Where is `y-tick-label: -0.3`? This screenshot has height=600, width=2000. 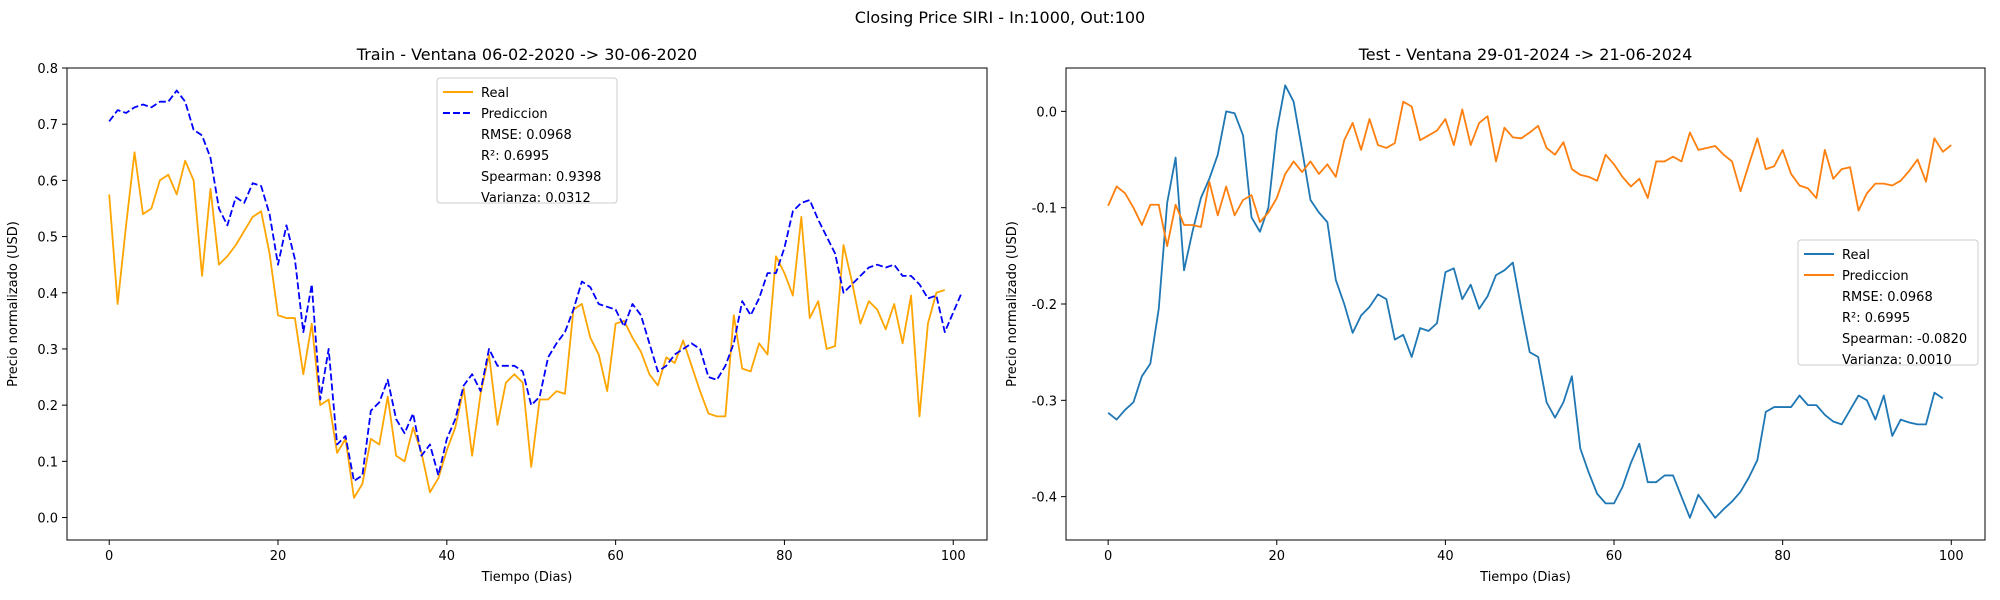
y-tick-label: -0.3 is located at coordinates (1044, 401).